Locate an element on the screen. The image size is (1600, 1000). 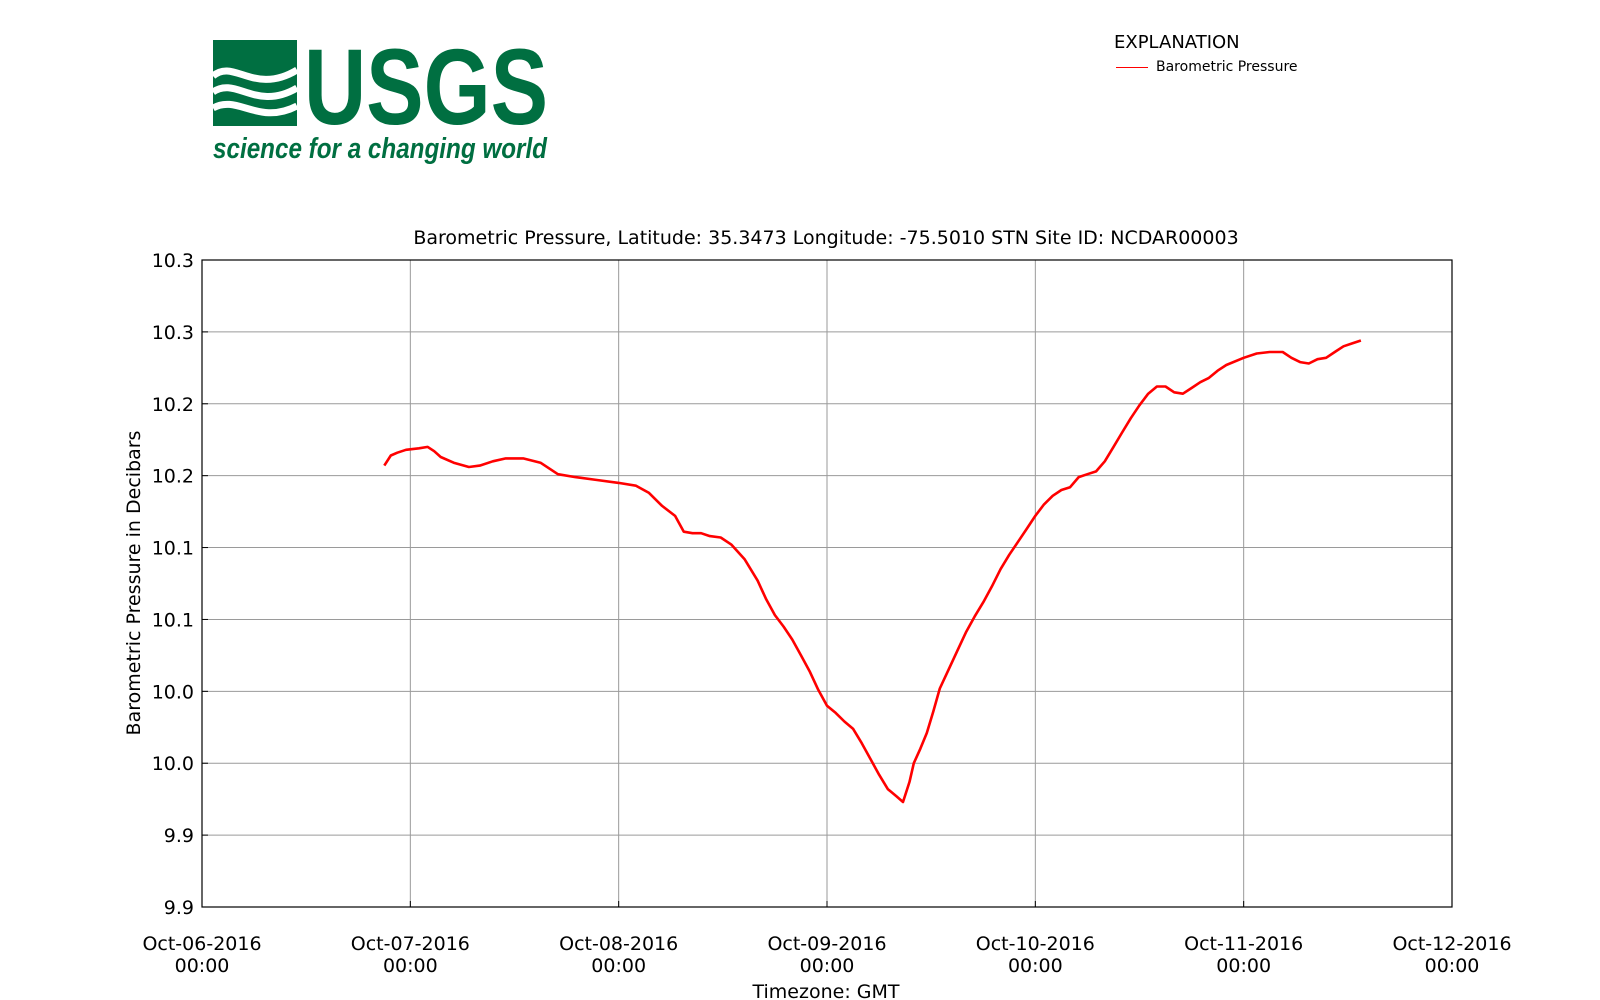
x-tick-label-date: Oct-07-2016 is located at coordinates (410, 944).